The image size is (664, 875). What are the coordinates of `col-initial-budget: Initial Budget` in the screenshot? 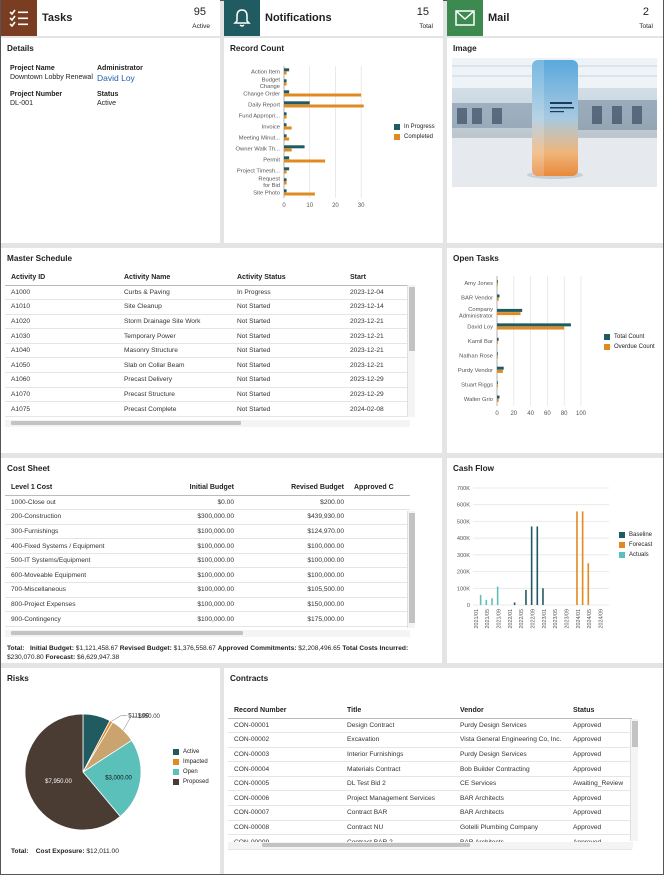 It's located at (186, 488).